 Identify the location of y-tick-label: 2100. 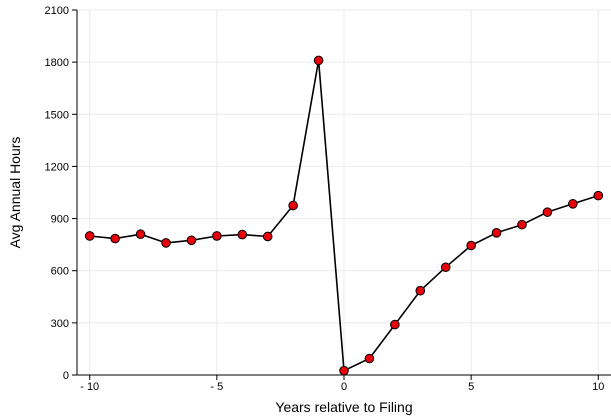
(57, 11).